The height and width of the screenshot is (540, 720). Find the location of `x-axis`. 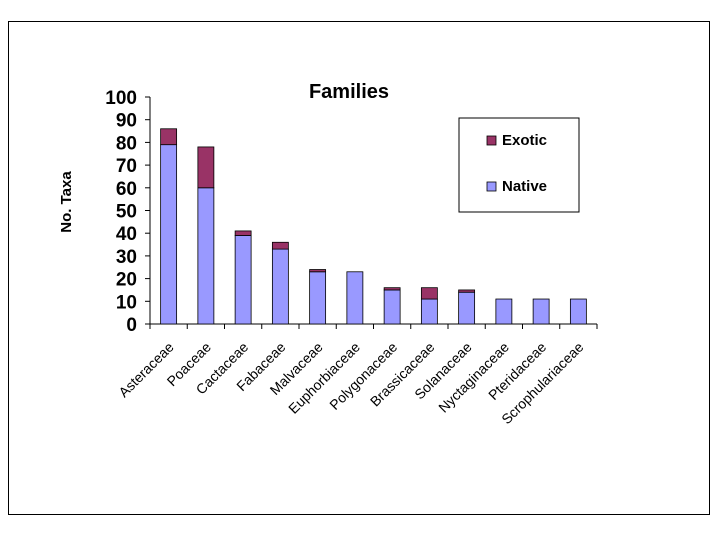

x-axis is located at coordinates (373, 326).